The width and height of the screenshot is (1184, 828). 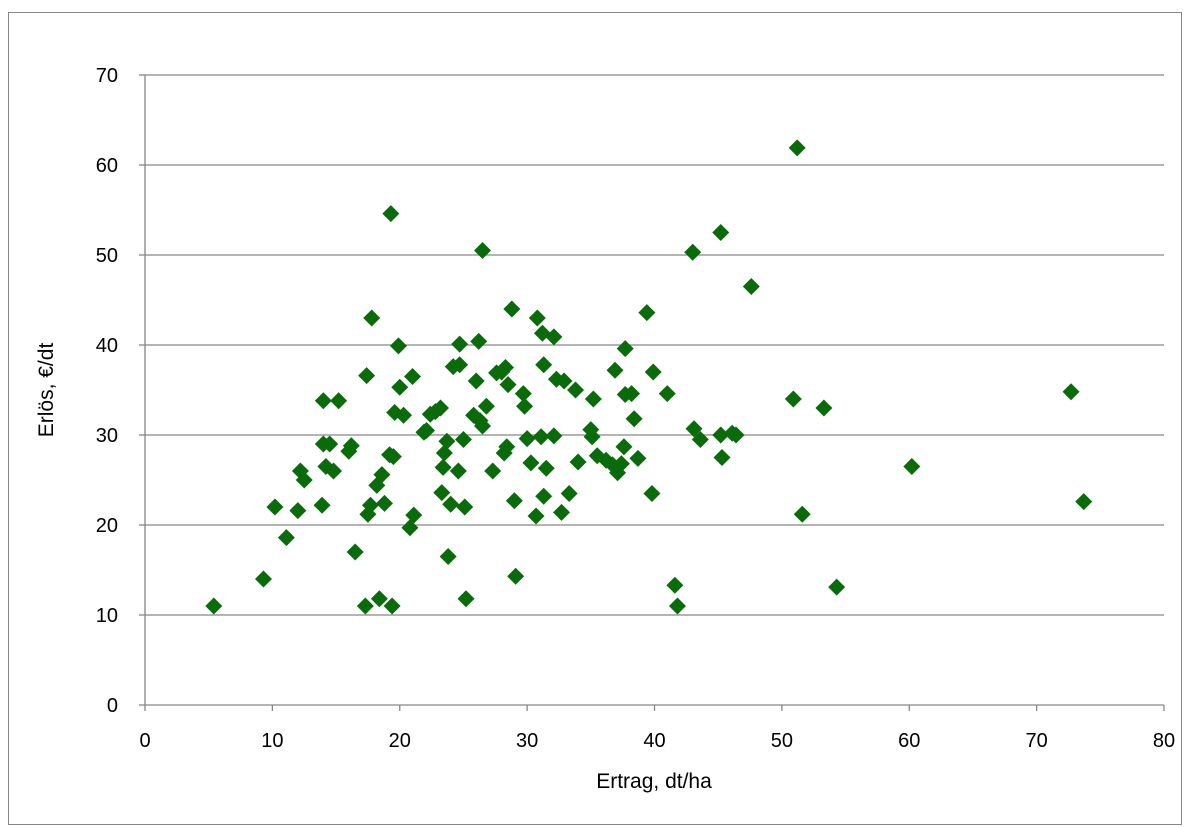 I want to click on y-tick-label: 0, so click(x=112, y=706).